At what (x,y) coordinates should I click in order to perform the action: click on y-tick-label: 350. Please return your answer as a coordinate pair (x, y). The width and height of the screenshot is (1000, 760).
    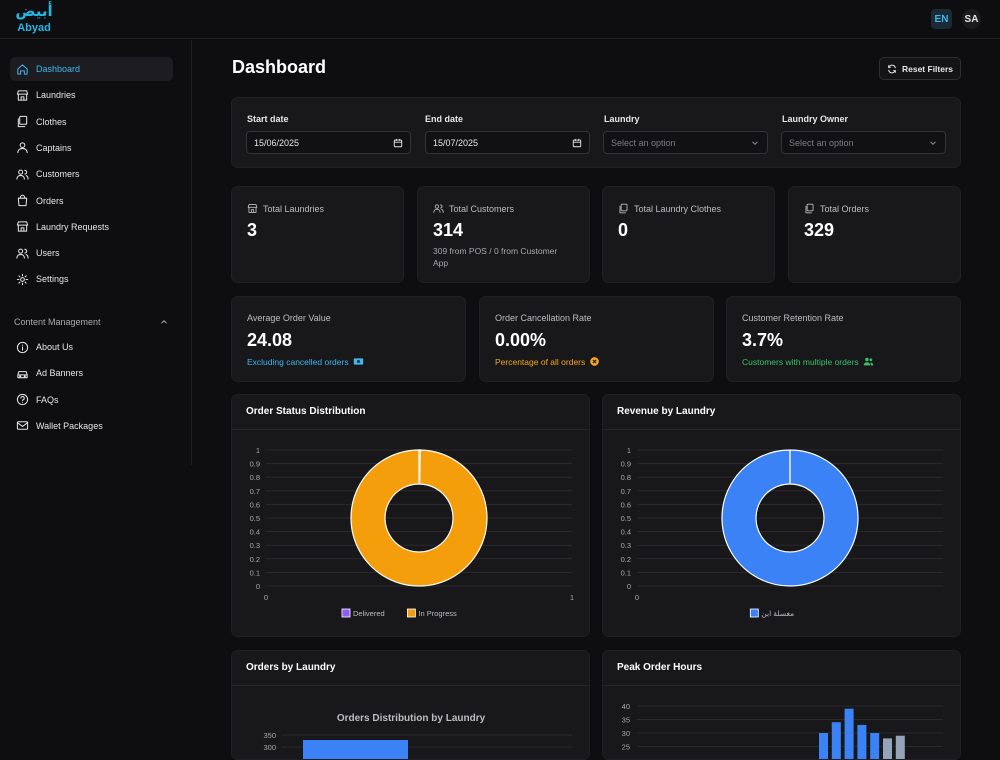
    Looking at the image, I should click on (269, 735).